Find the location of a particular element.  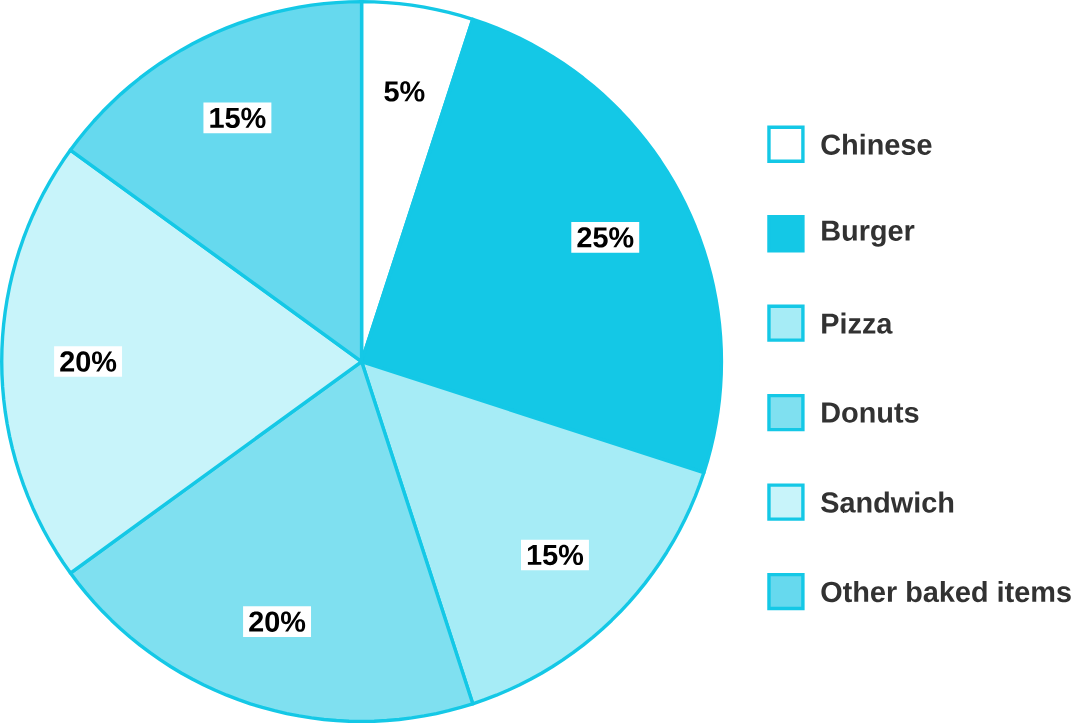

legend-label: Pizza is located at coordinates (857, 323).